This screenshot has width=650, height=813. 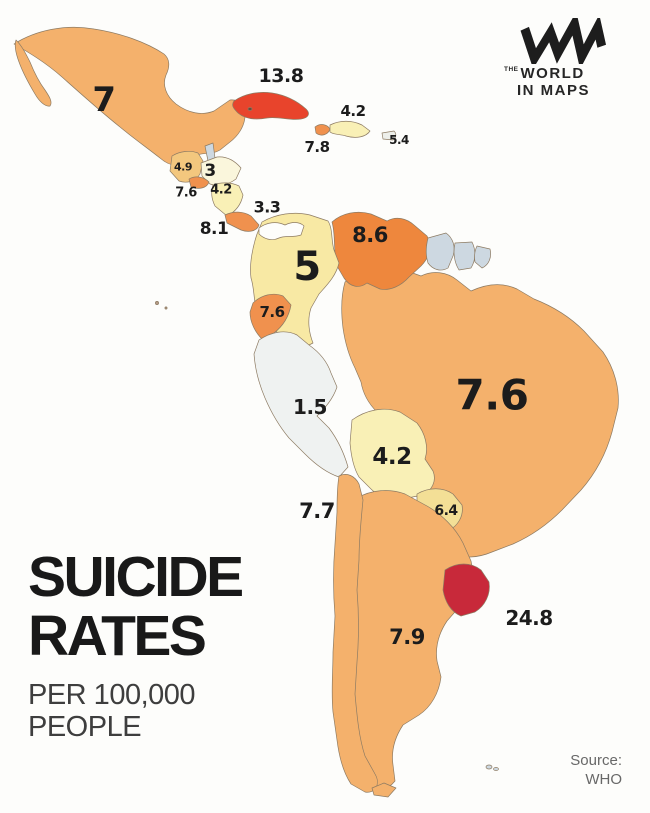 I want to click on page-title-line1: SUICIDE, so click(x=136, y=577).